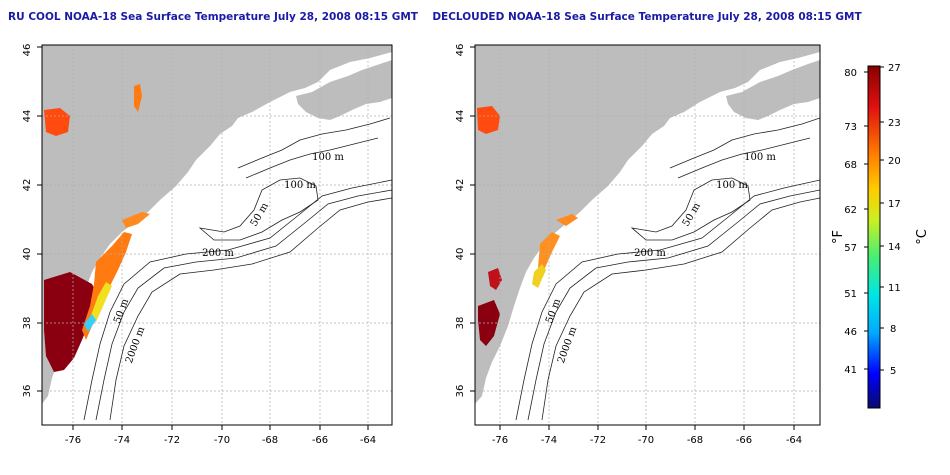  What do you see at coordinates (72, 322) in the screenshot?
I see `sst-chesapeake` at bounding box center [72, 322].